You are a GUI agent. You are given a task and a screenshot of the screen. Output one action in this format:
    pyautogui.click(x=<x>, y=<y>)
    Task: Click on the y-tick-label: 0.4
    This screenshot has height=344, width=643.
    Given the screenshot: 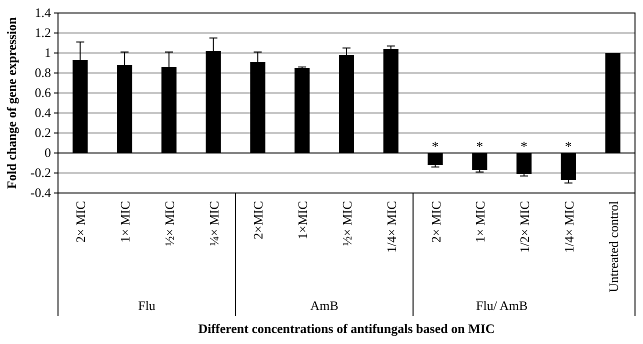 What is the action you would take?
    pyautogui.click(x=43, y=112)
    